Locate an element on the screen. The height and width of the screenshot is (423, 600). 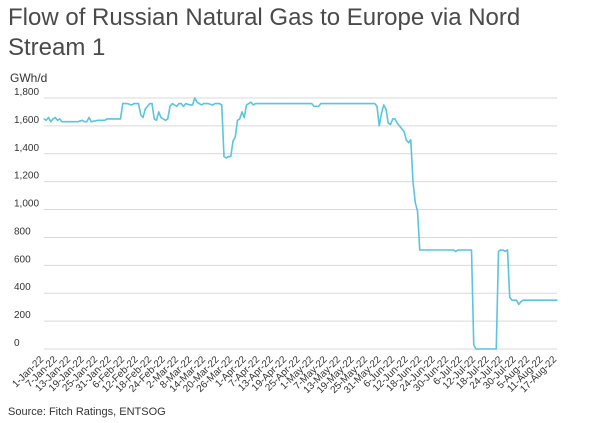
y-tick-label: 1,400 is located at coordinates (26, 148).